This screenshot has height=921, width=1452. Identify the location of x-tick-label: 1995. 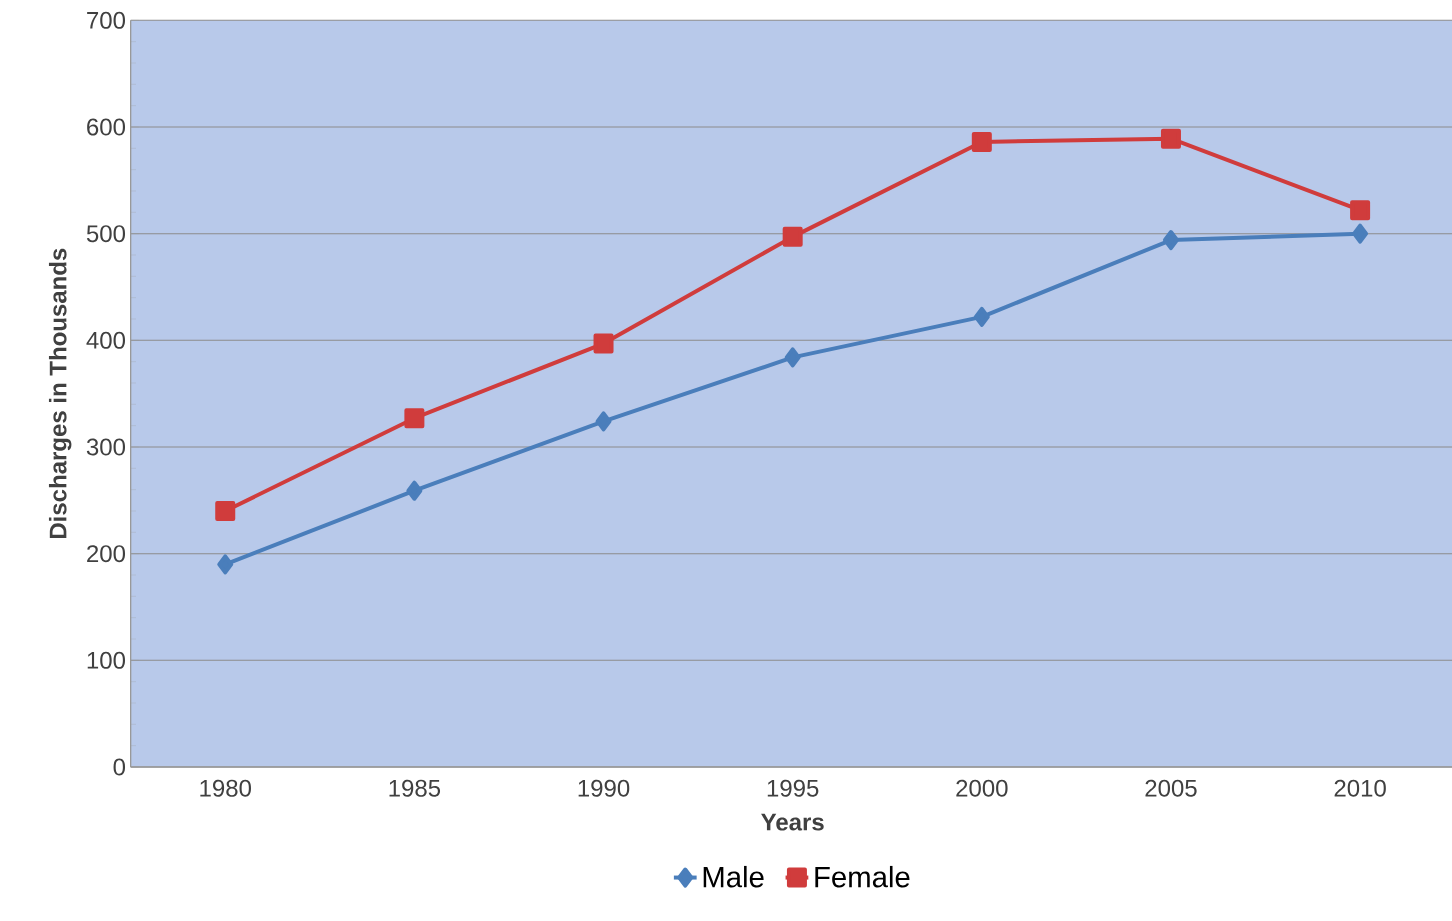
(793, 788).